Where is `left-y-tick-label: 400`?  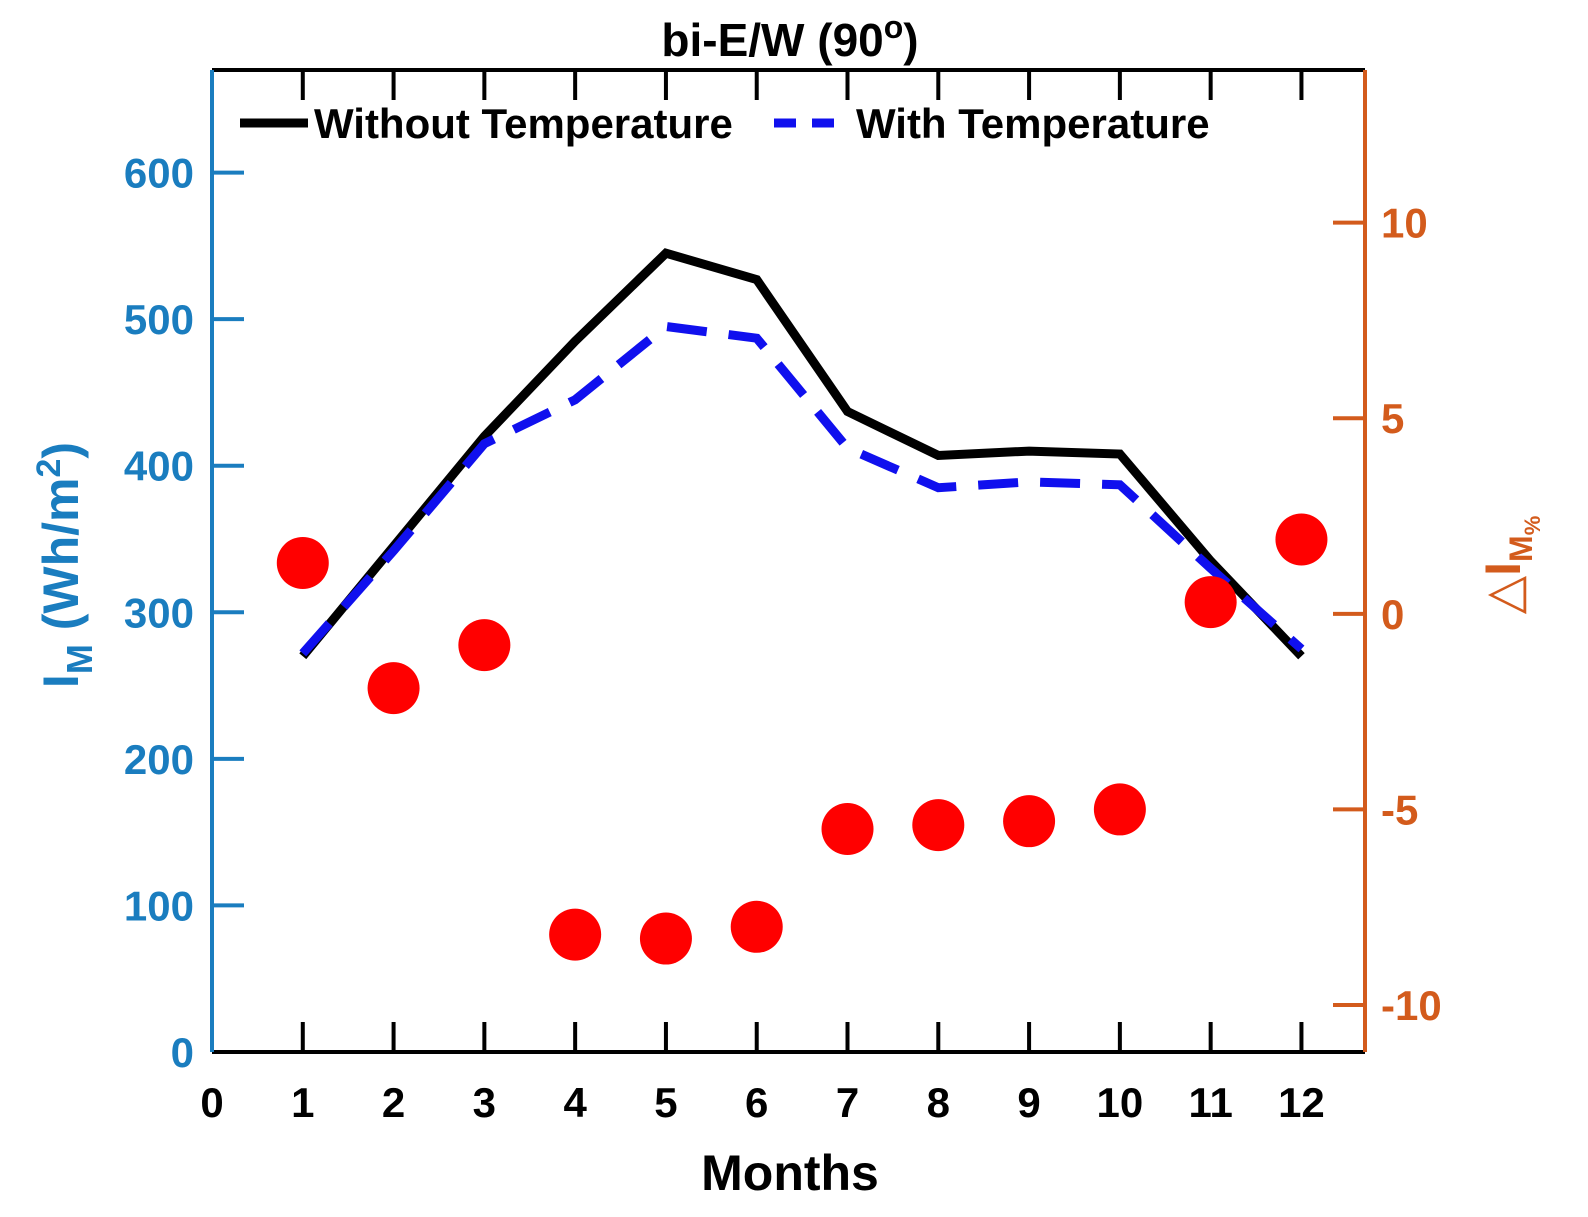 left-y-tick-label: 400 is located at coordinates (159, 466).